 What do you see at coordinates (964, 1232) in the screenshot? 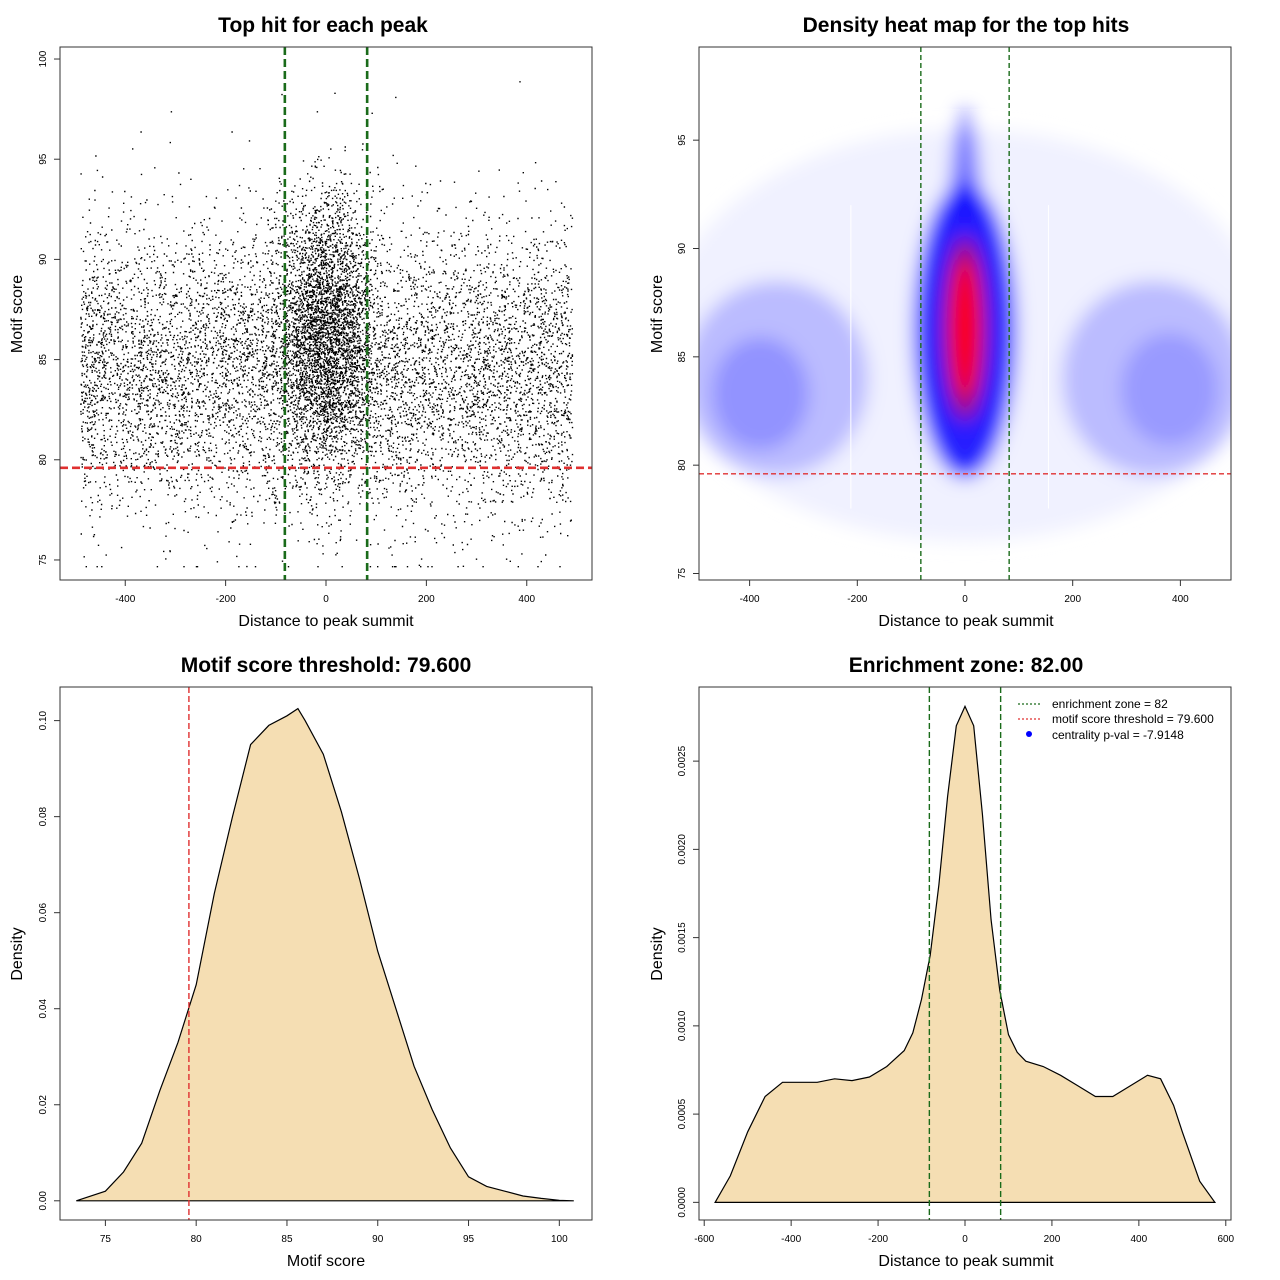
I see `x-axis: -600 -400 -200 0 200 400 600` at bounding box center [964, 1232].